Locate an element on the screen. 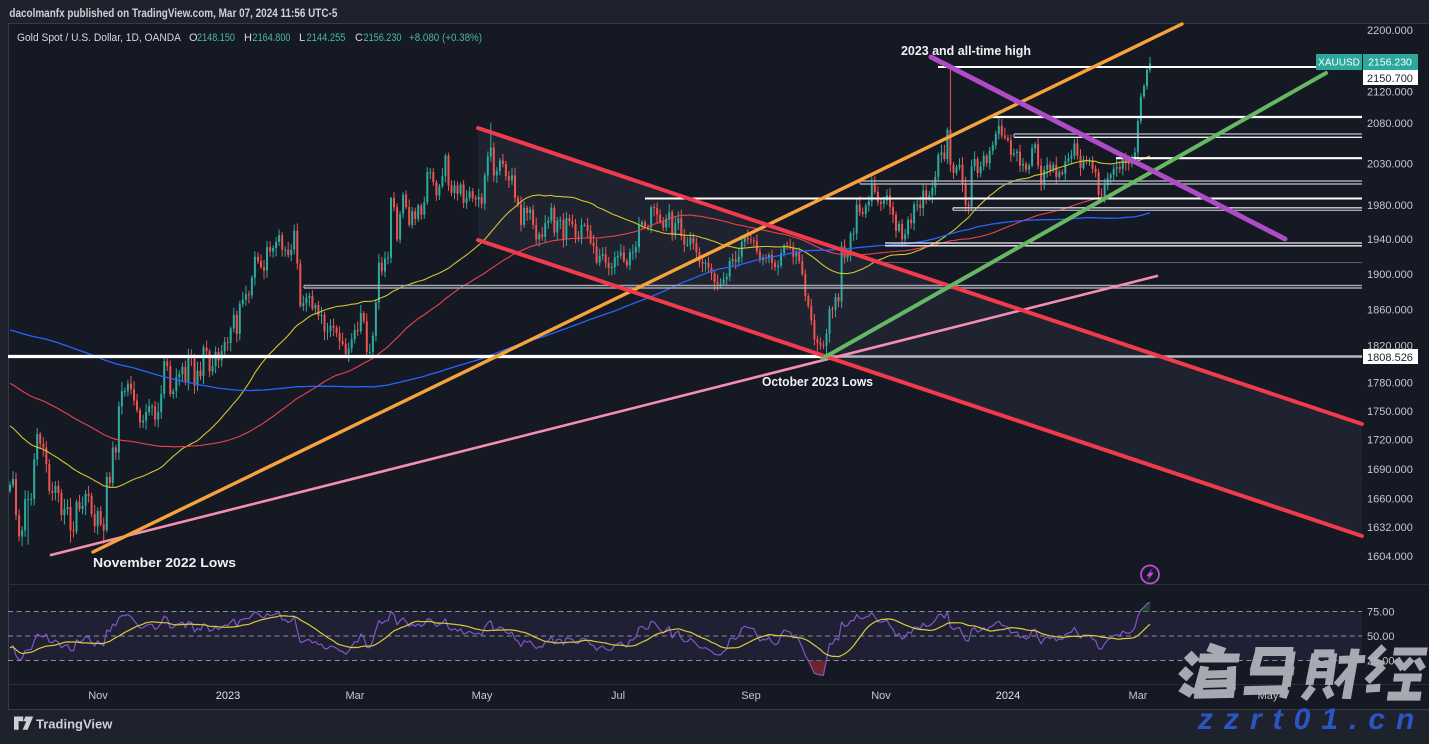 This screenshot has height=744, width=1429. svg-text: 1632.000 is located at coordinates (1390, 528).